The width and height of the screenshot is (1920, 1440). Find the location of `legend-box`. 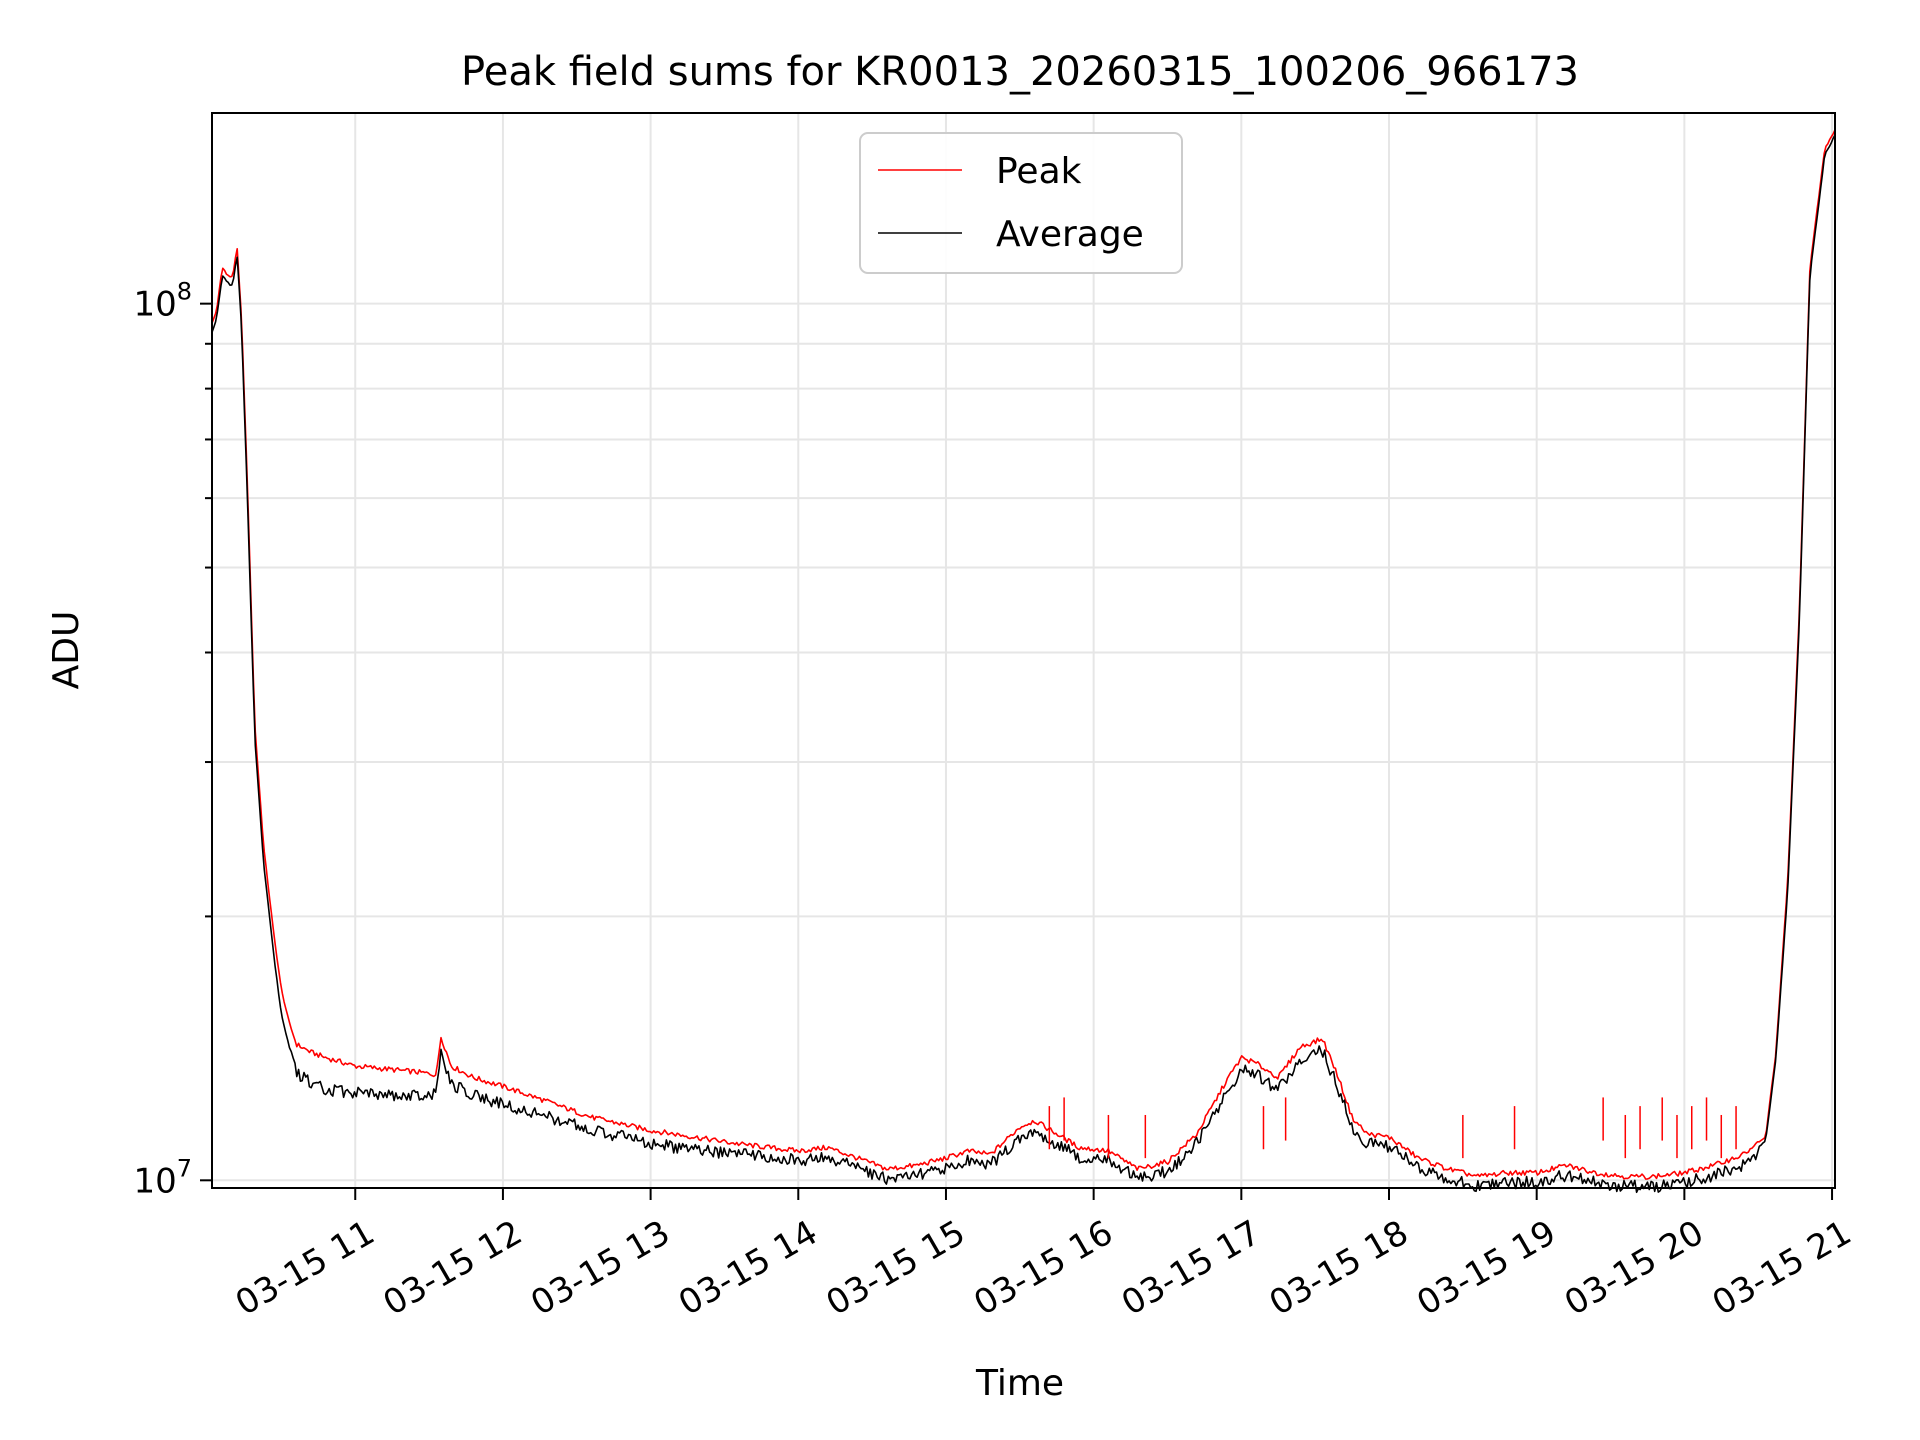

legend-box is located at coordinates (1021, 203).